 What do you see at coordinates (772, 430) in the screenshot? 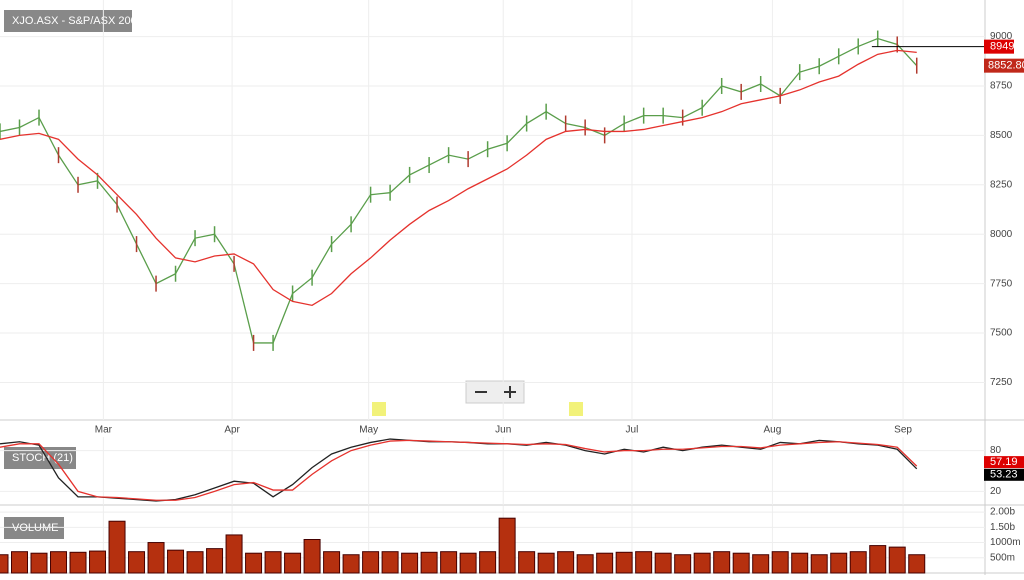
I see `x-tick-label: Aug` at bounding box center [772, 430].